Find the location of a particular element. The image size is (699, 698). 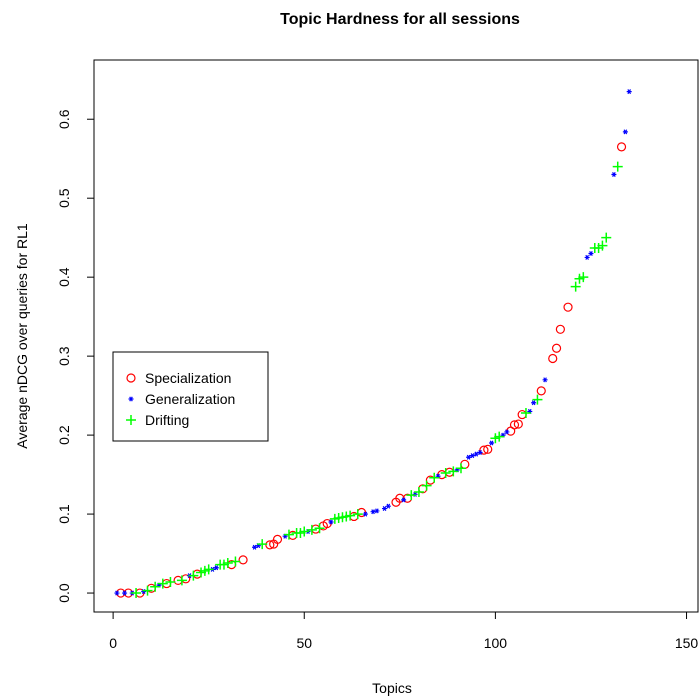

y-tick-label: 0.2 is located at coordinates (64, 435).